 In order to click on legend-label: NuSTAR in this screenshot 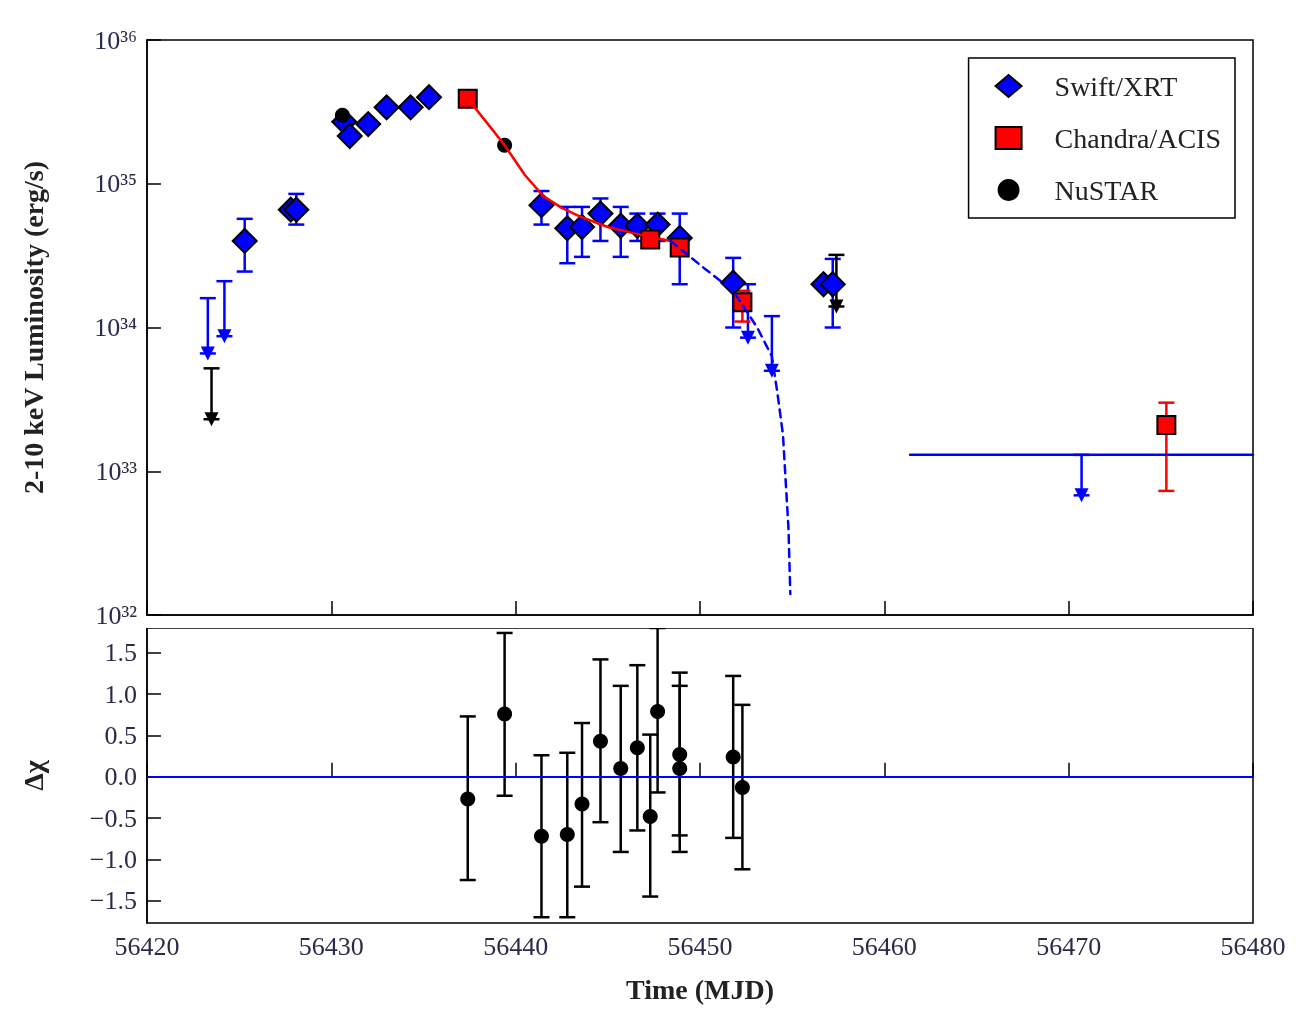, I will do `click(1106, 190)`.